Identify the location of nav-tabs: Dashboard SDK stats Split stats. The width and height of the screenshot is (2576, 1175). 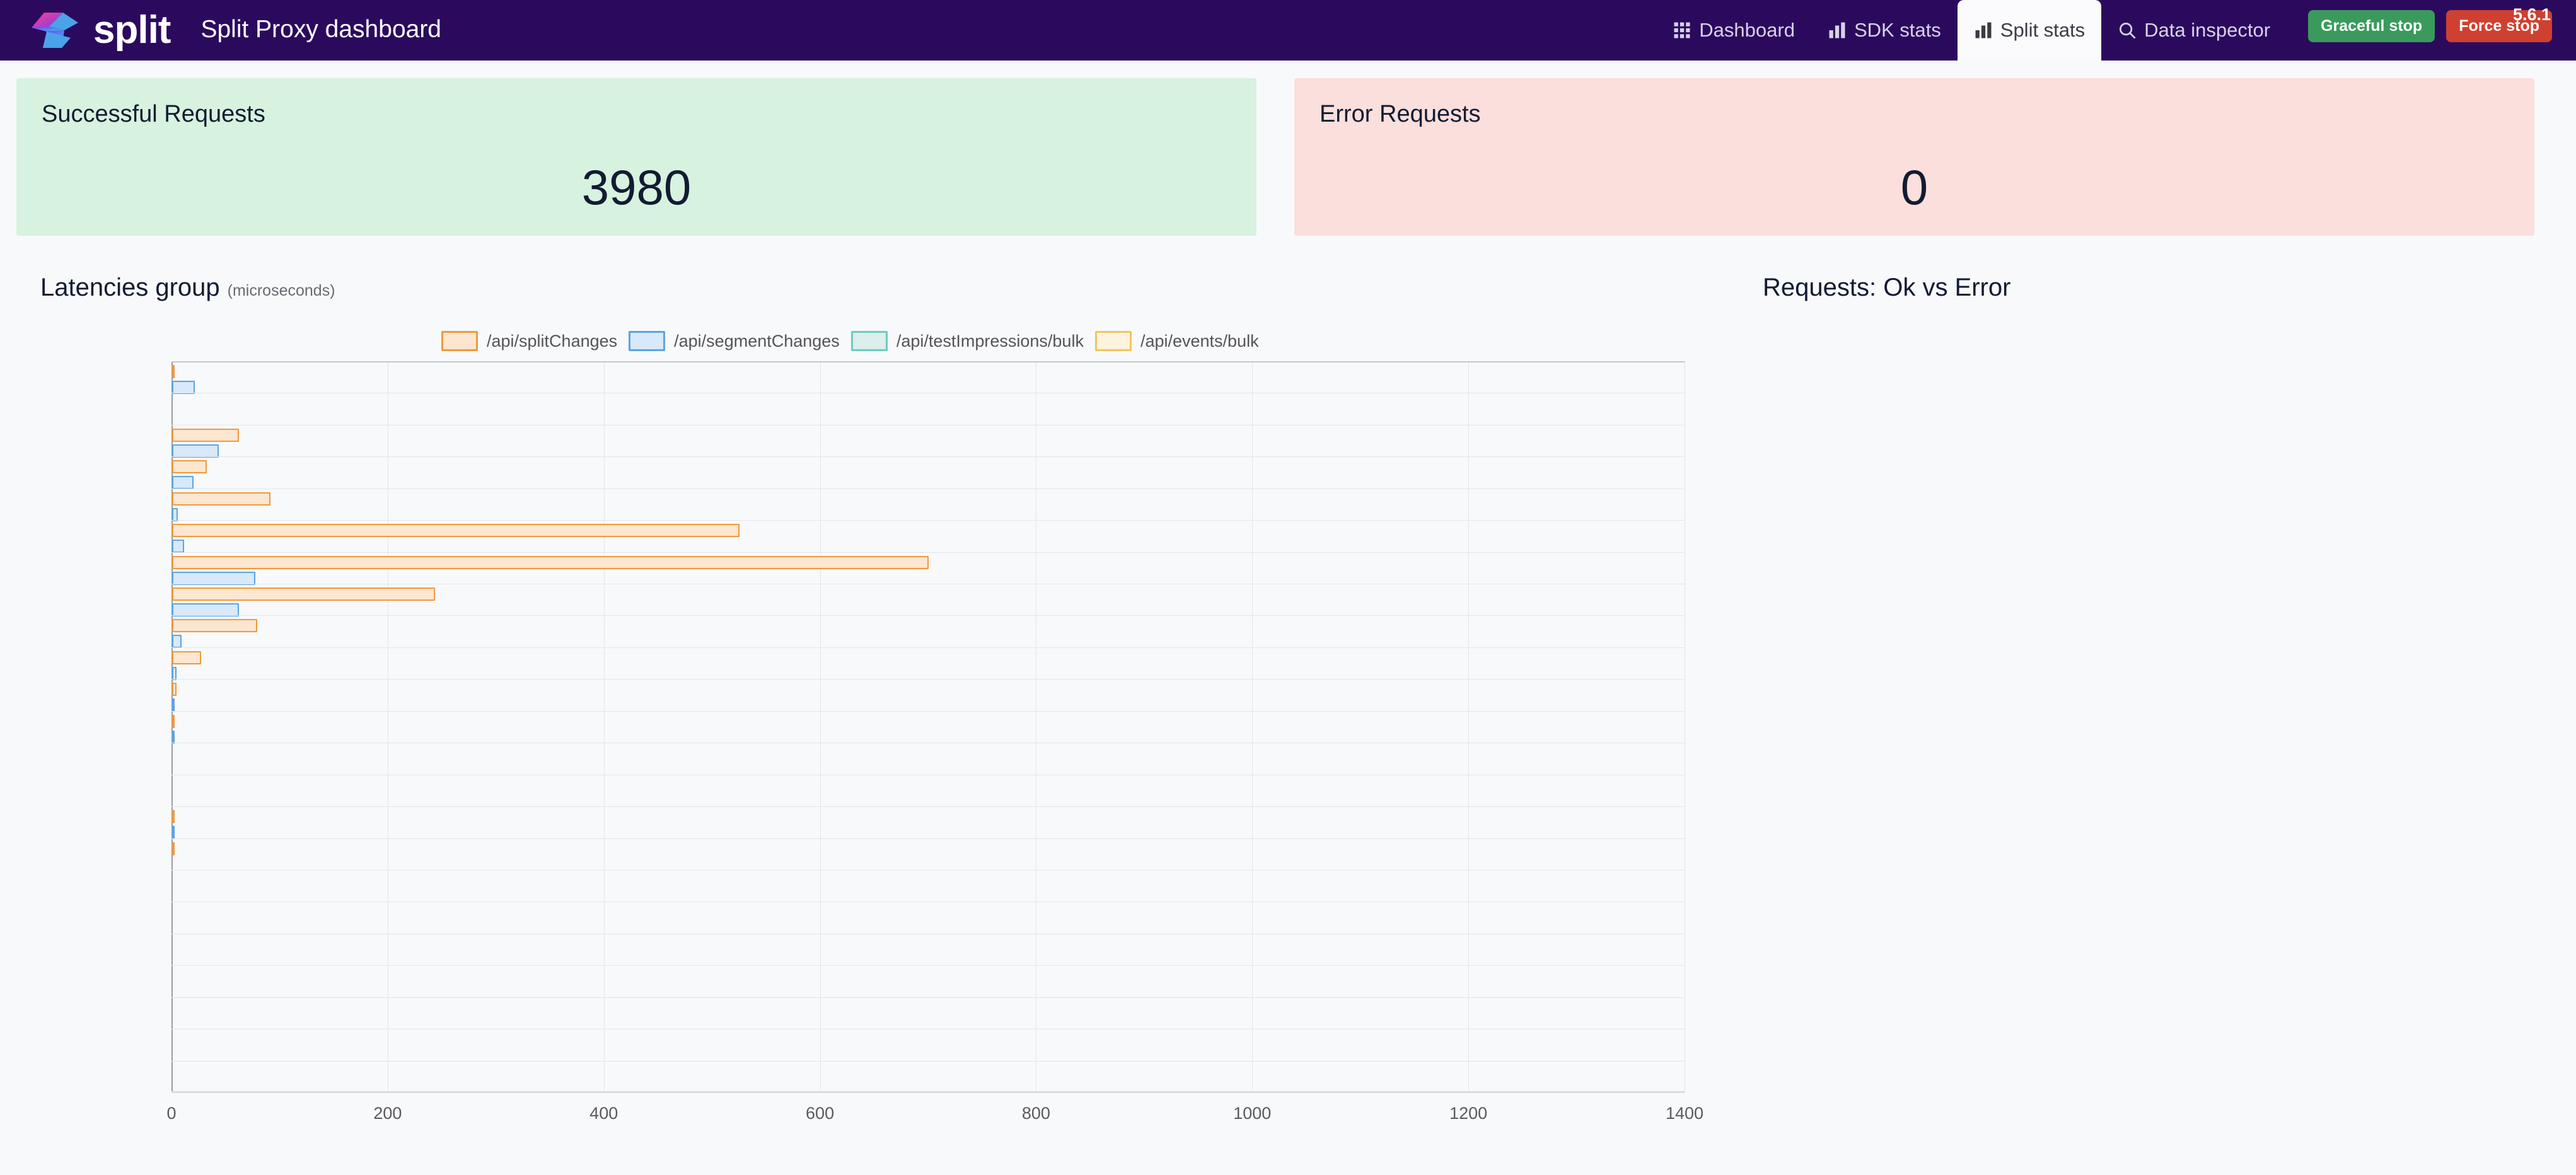
(1971, 31).